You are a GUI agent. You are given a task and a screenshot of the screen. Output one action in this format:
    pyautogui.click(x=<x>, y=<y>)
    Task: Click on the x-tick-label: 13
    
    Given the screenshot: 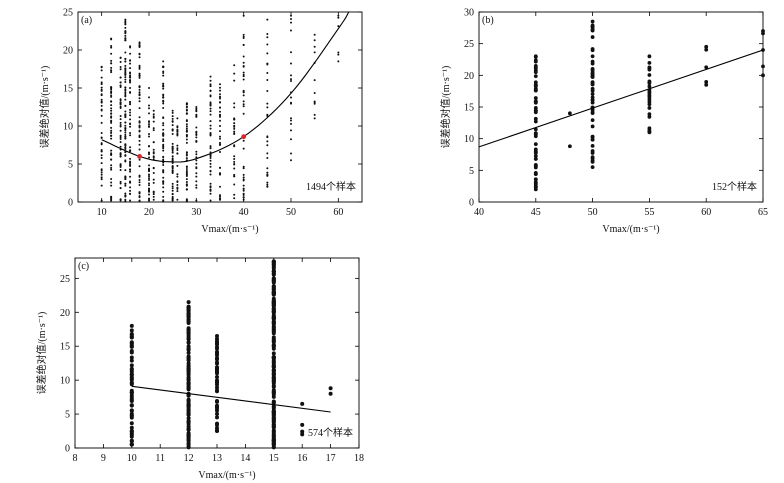 What is the action you would take?
    pyautogui.click(x=217, y=458)
    